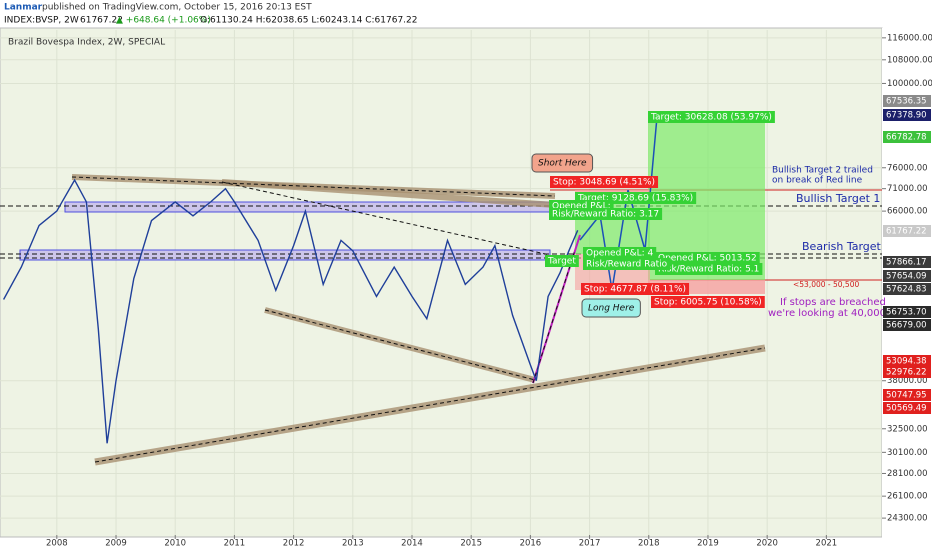 The image size is (932, 550). What do you see at coordinates (590, 544) in the screenshot?
I see `x-tick-label: 2017` at bounding box center [590, 544].